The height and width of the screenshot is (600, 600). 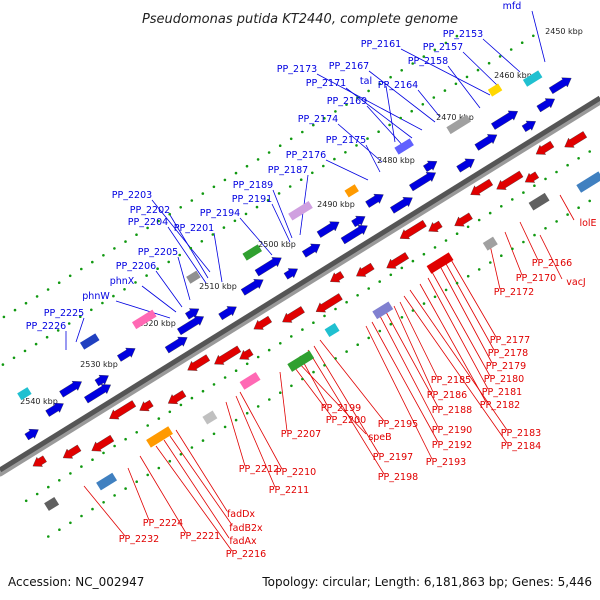 What do you see at coordinates (158, 252) in the screenshot?
I see `gene-label-pp-2205: PP_2205` at bounding box center [158, 252].